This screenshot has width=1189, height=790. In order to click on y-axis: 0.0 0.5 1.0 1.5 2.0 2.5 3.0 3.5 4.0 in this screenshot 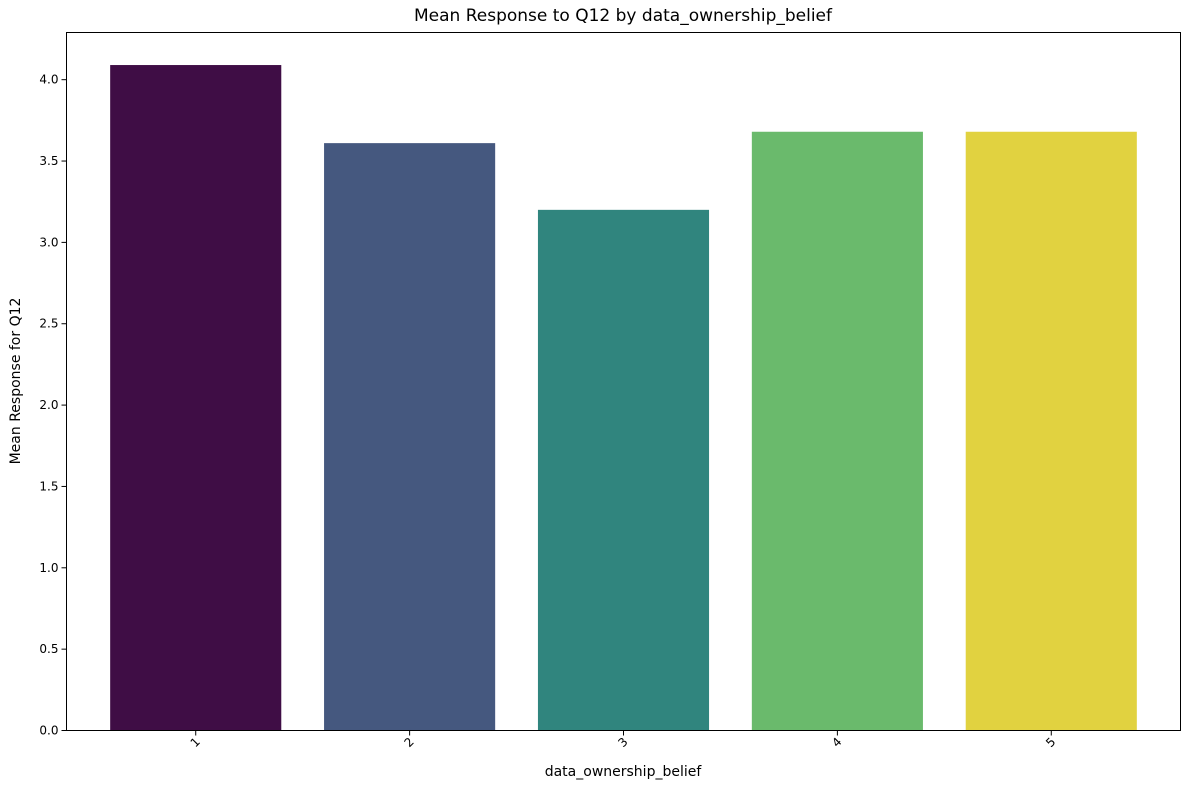, I will do `click(53, 405)`.